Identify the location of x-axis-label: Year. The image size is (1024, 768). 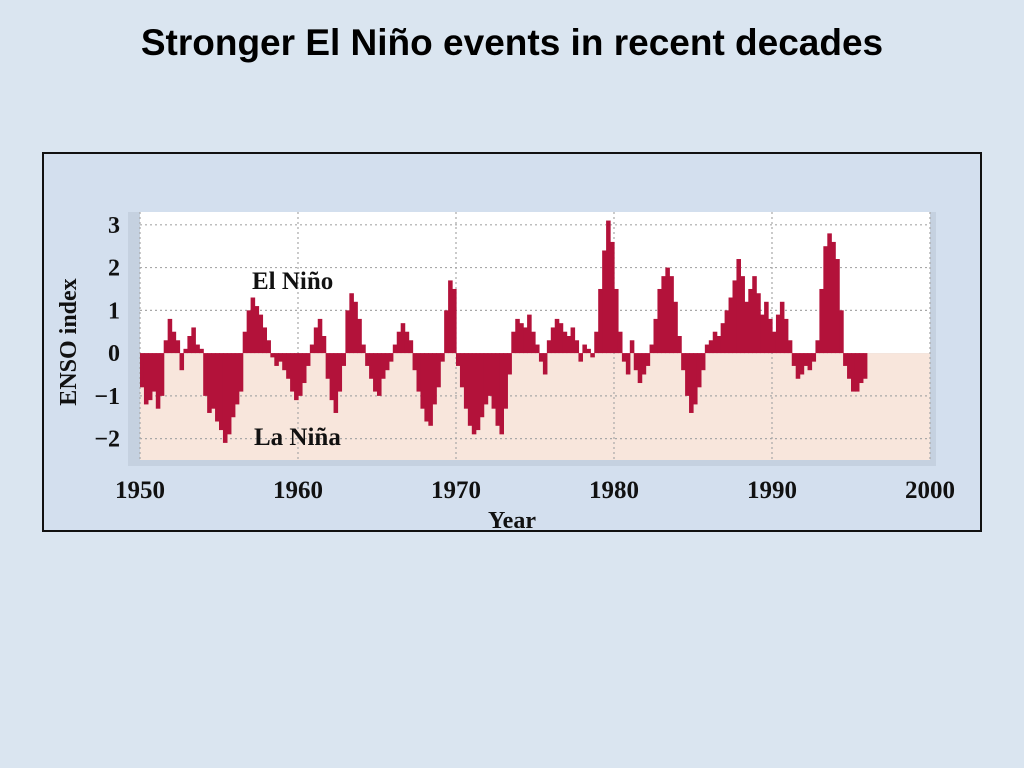
(512, 519).